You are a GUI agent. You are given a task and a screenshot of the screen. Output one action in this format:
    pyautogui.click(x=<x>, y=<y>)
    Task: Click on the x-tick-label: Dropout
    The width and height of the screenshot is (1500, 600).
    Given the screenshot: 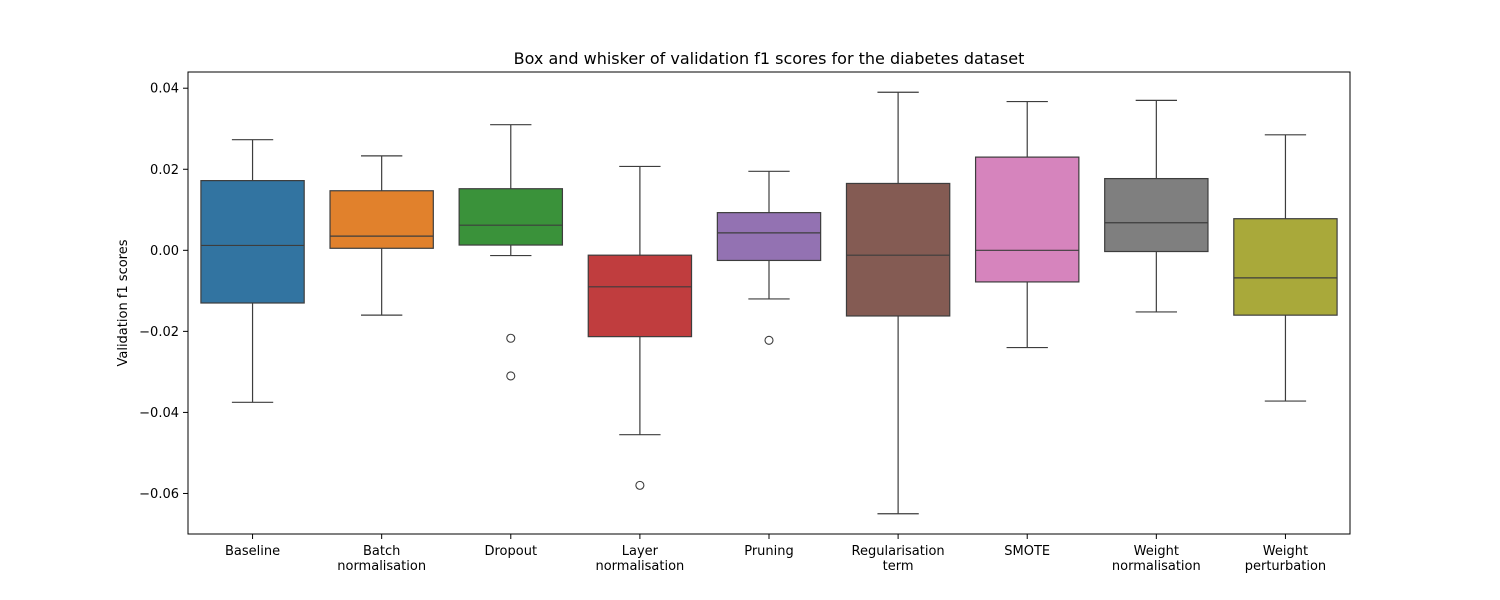 What is the action you would take?
    pyautogui.click(x=510, y=551)
    